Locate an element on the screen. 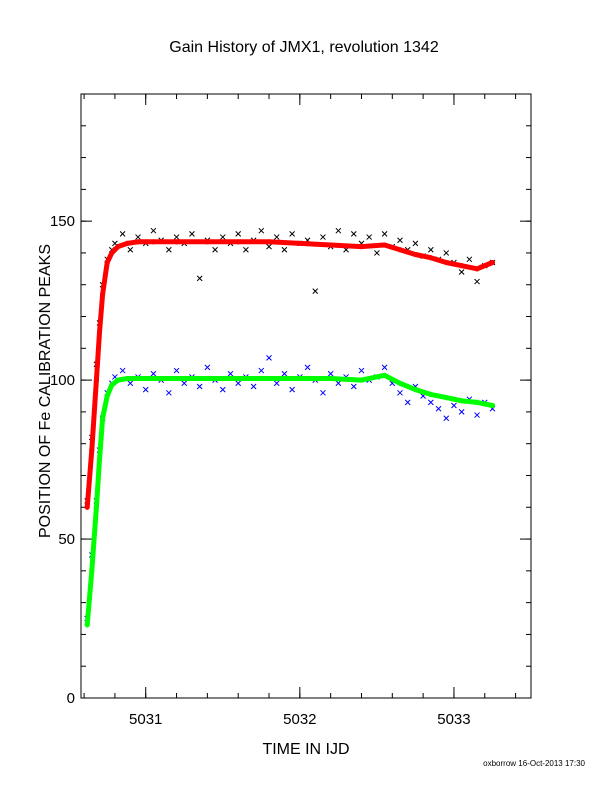 Image resolution: width=612 pixels, height=792 pixels. y-tick-label: 0 is located at coordinates (71, 698).